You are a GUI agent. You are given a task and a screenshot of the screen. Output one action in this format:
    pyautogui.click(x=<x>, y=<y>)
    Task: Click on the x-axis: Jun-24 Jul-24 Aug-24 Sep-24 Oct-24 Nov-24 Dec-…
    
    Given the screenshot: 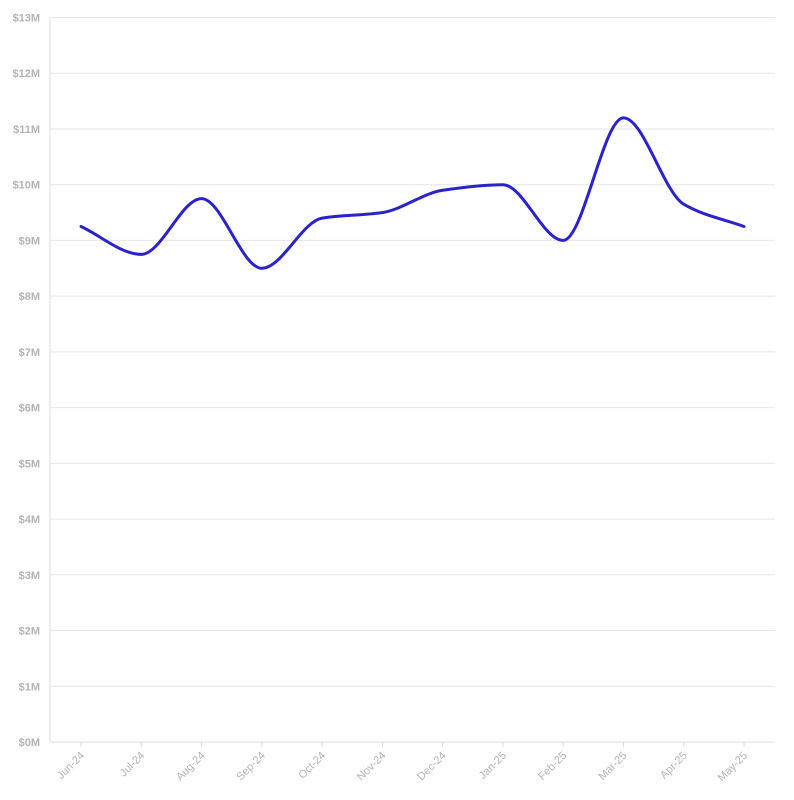 What is the action you would take?
    pyautogui.click(x=412, y=762)
    